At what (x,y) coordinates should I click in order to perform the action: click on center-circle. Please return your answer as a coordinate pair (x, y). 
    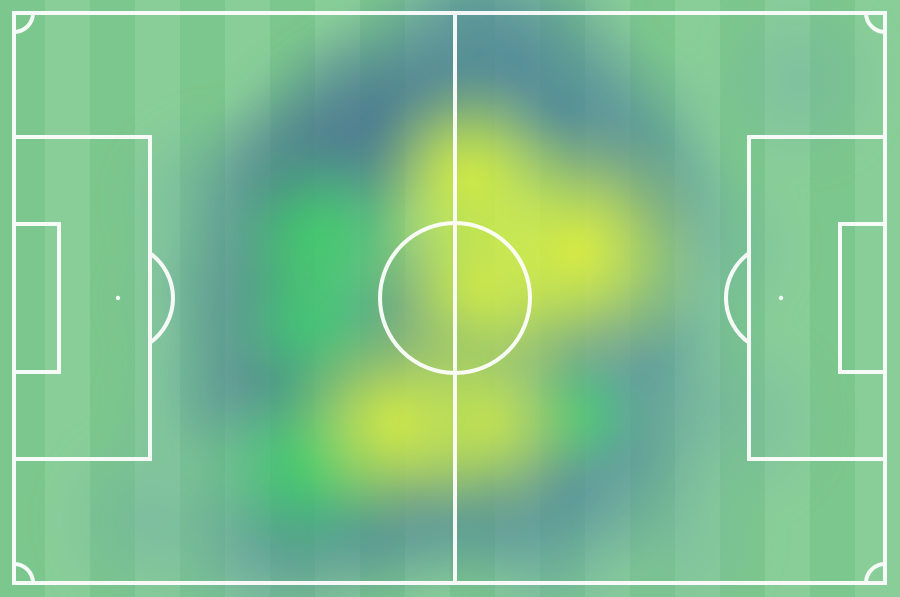
    Looking at the image, I should click on (455, 298).